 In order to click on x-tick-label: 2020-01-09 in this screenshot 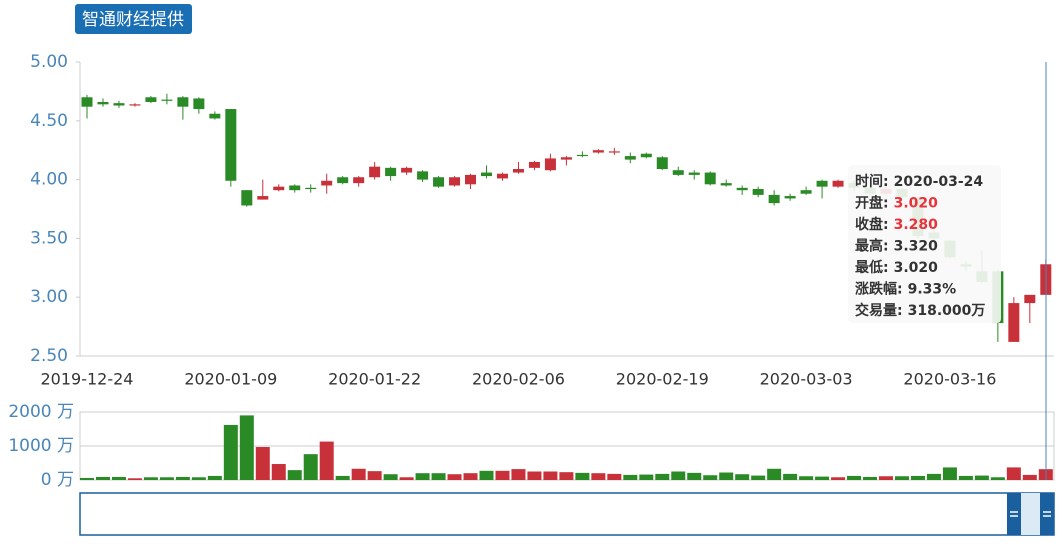, I will do `click(230, 379)`.